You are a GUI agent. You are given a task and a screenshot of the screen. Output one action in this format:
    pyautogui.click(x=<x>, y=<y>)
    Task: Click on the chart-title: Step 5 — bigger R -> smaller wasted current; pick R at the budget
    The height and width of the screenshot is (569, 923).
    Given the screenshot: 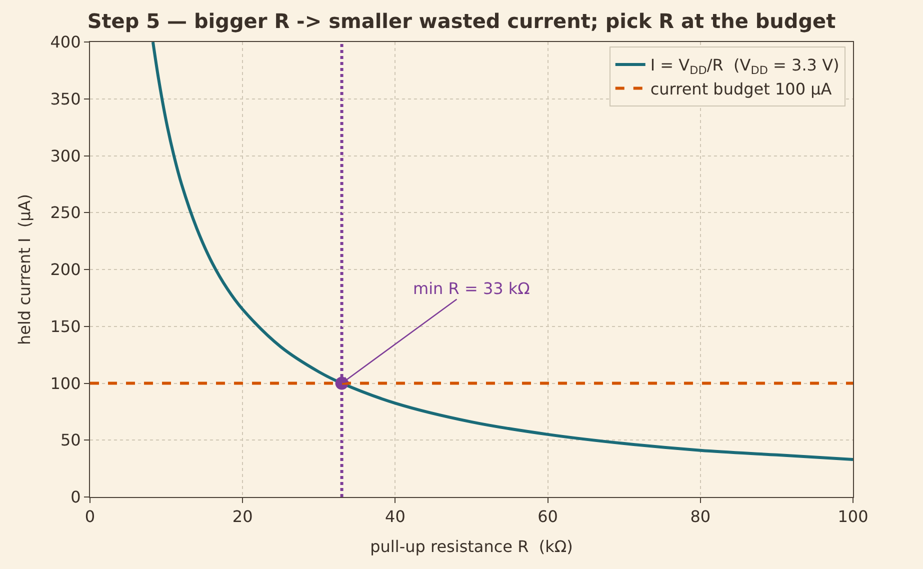 What is the action you would take?
    pyautogui.click(x=461, y=21)
    